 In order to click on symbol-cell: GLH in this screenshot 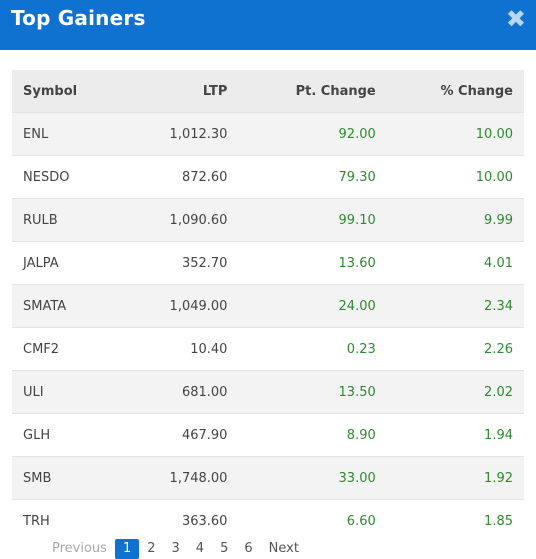, I will do `click(67, 435)`.